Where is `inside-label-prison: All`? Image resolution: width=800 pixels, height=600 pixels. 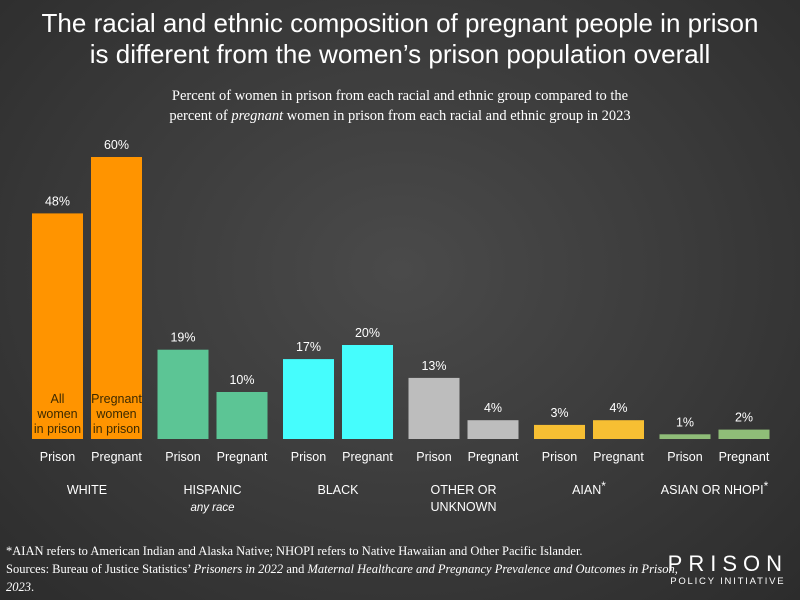 inside-label-prison: All is located at coordinates (58, 399).